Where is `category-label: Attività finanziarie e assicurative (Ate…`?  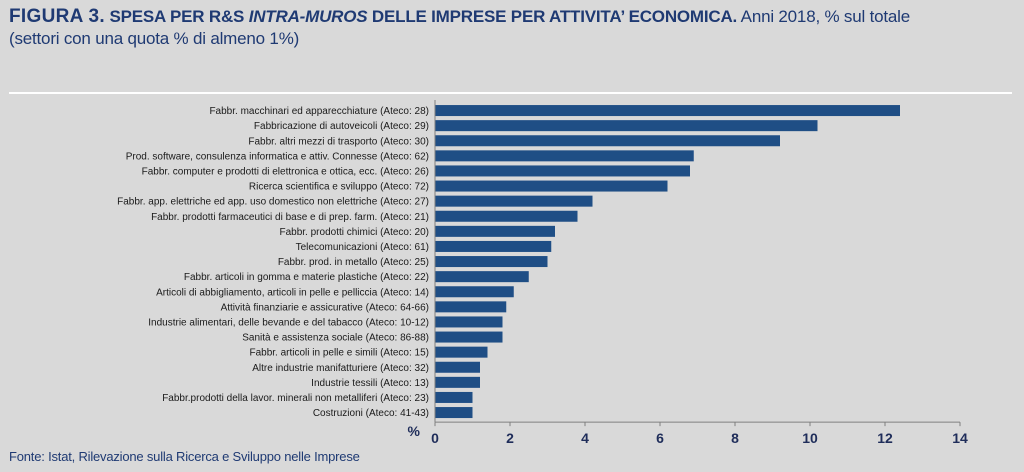
category-label: Attività finanziarie e assicurative (Ate… is located at coordinates (325, 307).